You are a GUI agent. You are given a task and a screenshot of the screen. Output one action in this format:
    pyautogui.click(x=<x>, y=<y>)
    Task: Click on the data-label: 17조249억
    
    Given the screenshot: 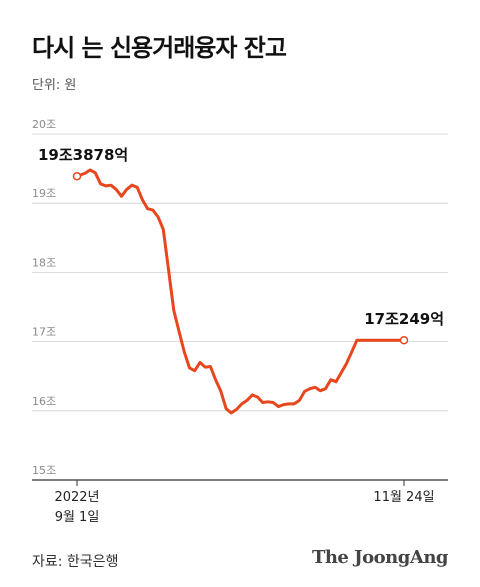 What is the action you would take?
    pyautogui.click(x=404, y=319)
    